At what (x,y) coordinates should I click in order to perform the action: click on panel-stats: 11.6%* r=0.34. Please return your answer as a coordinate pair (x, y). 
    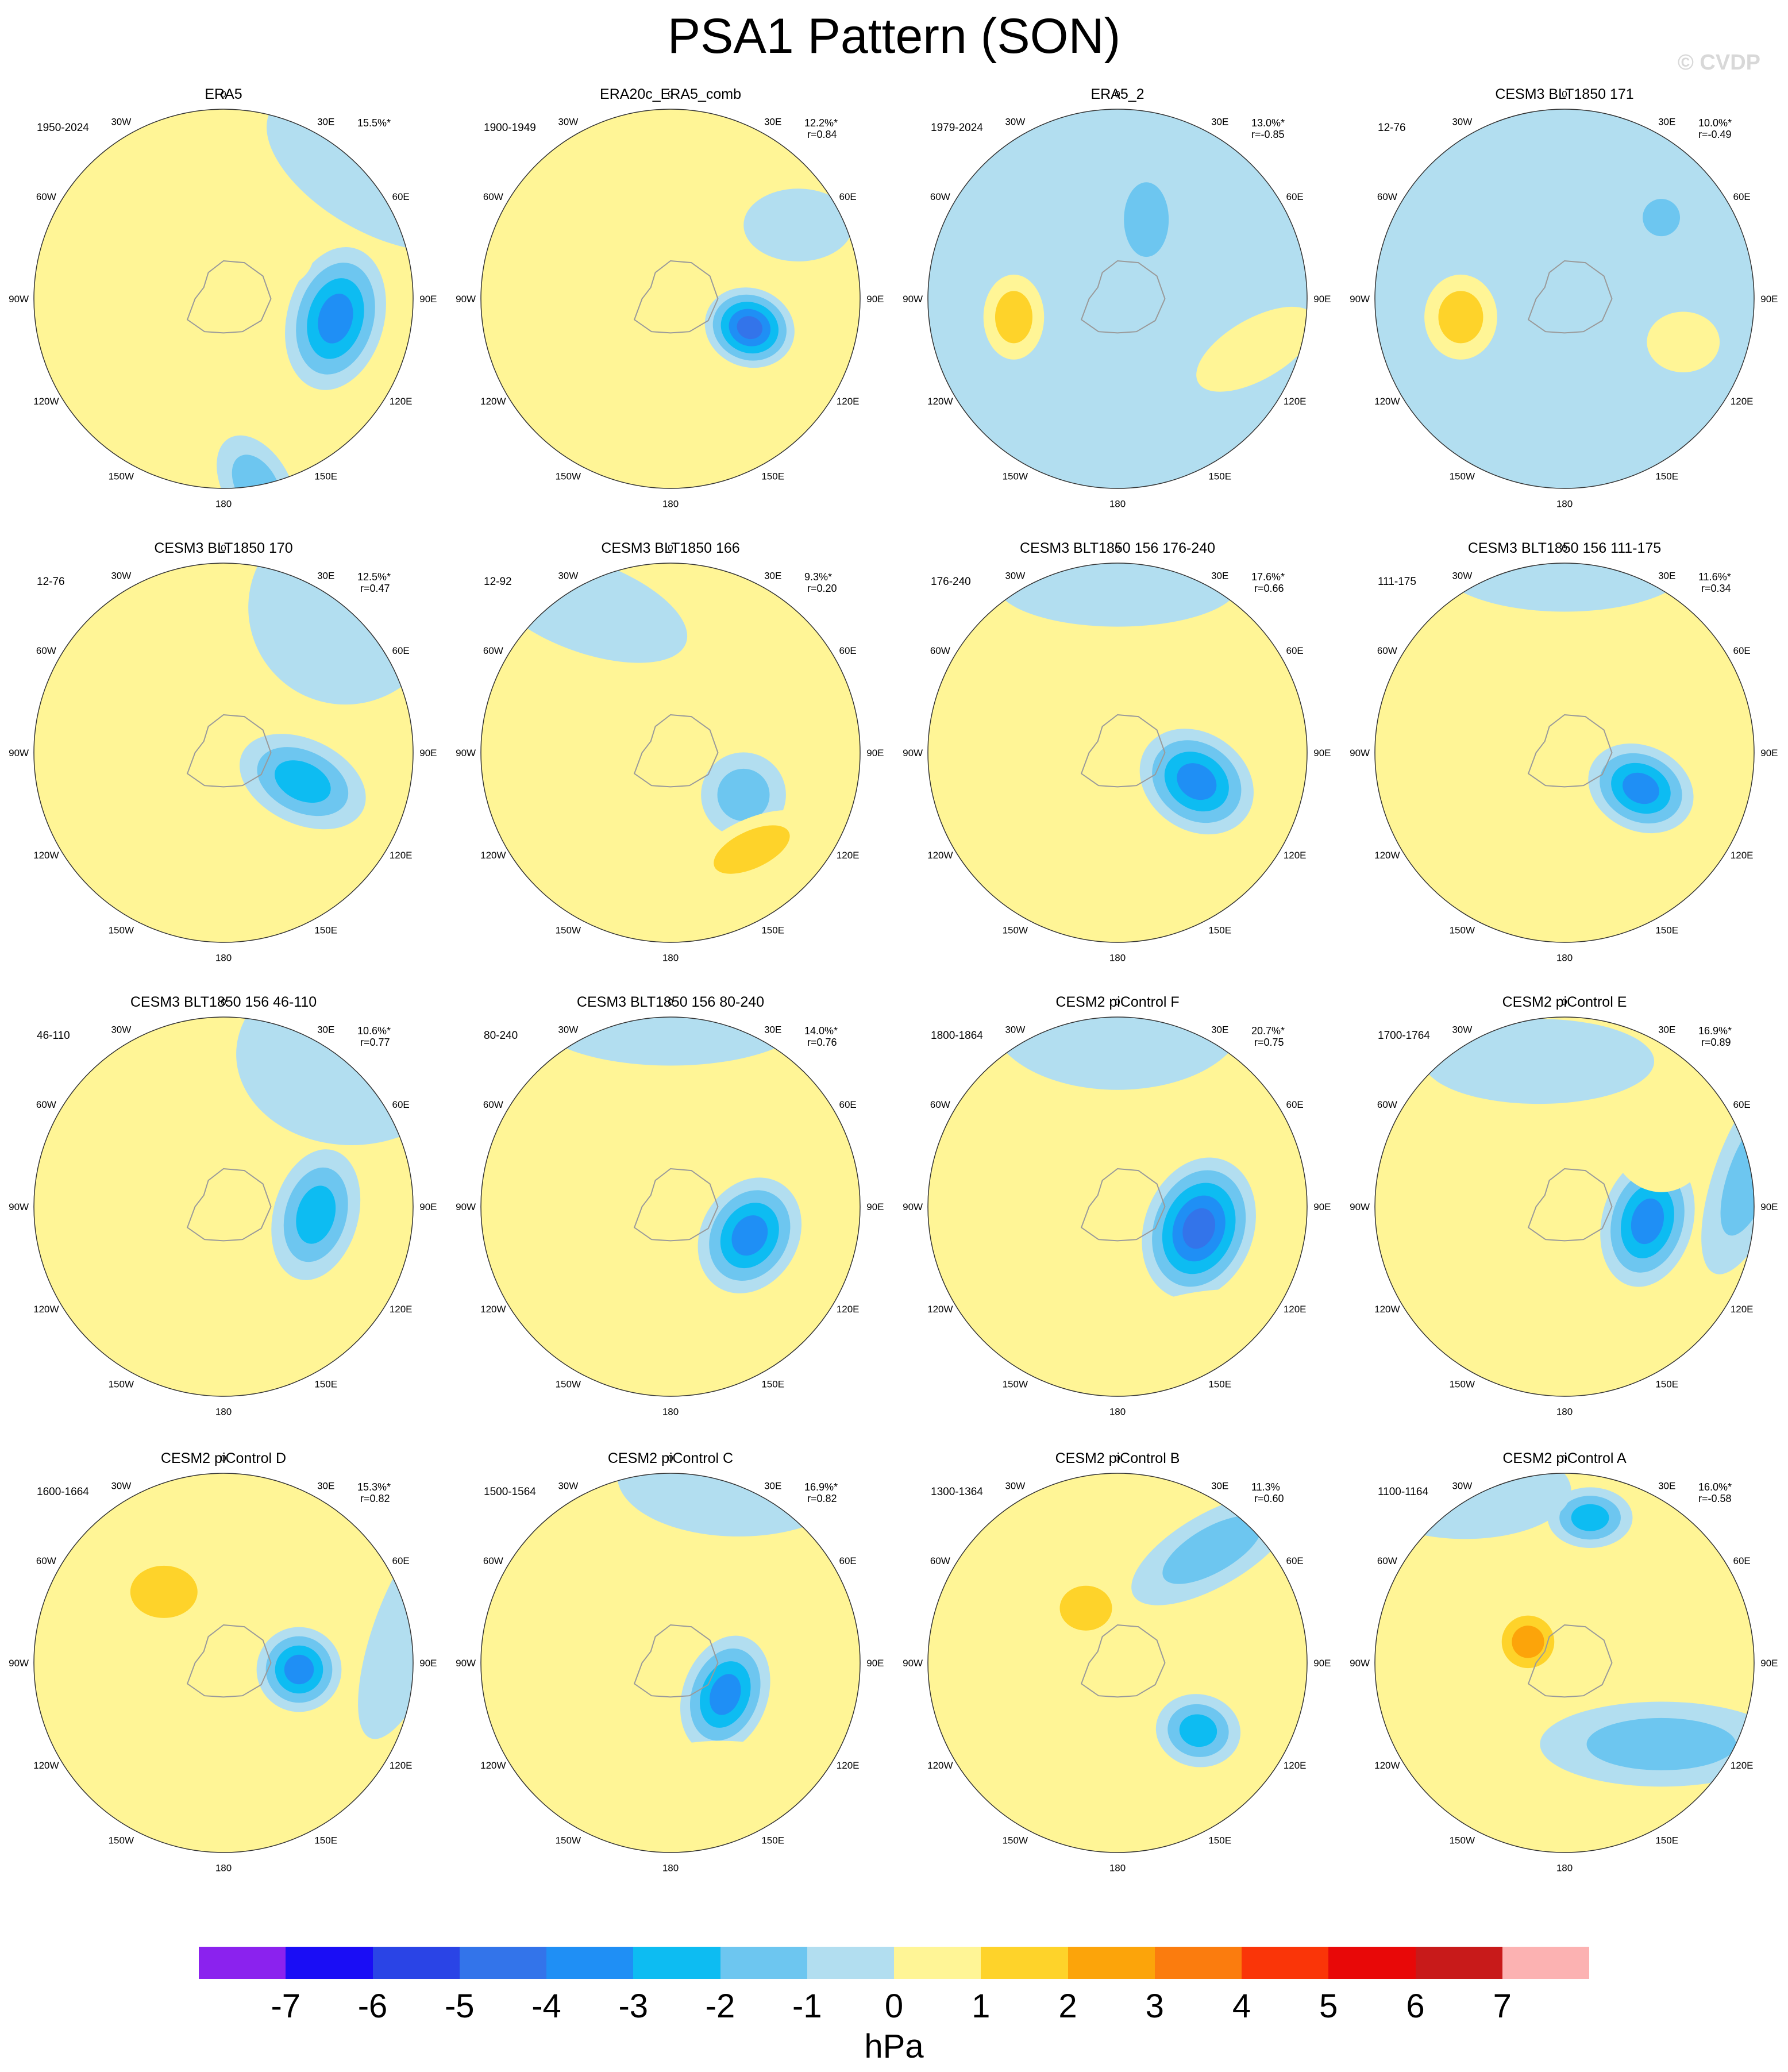
    Looking at the image, I should click on (1714, 582).